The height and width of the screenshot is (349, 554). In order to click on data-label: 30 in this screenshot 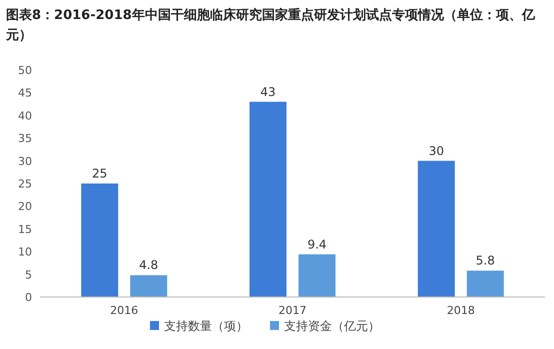, I will do `click(436, 151)`.